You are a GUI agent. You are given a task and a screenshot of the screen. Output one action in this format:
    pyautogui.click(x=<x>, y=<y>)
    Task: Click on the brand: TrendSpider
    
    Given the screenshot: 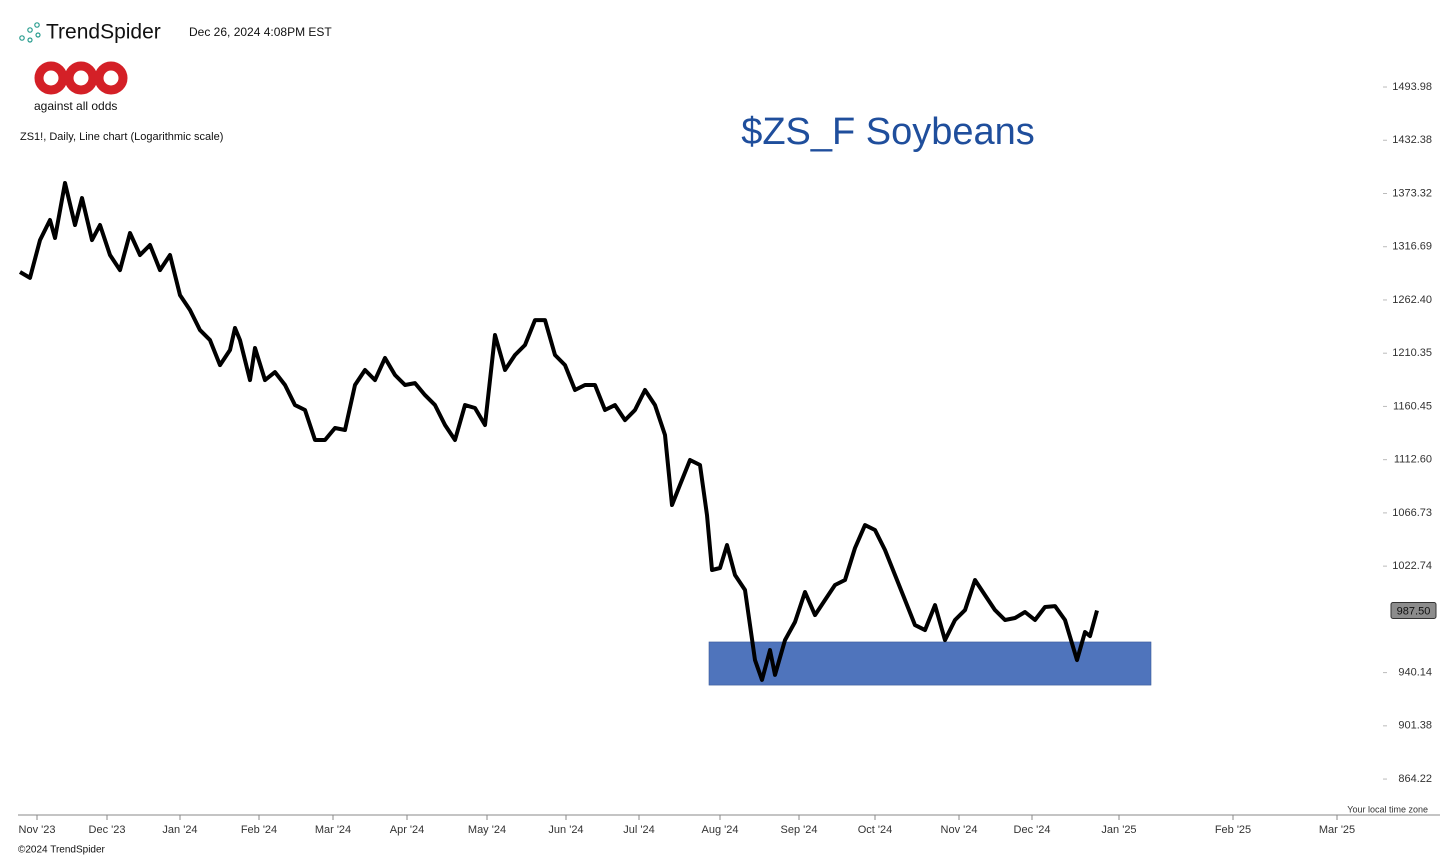 What is the action you would take?
    pyautogui.click(x=103, y=32)
    